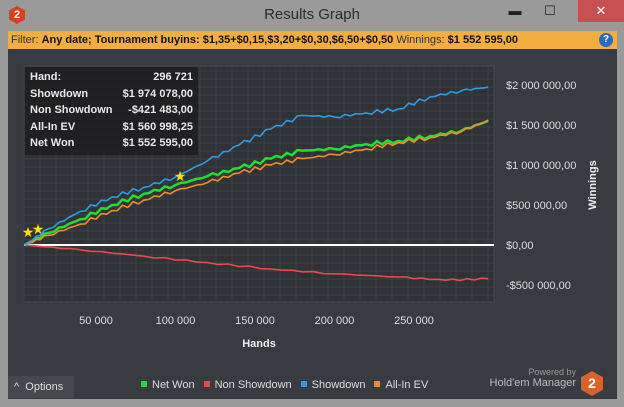  I want to click on winnings-label: Winnings:, so click(420, 40).